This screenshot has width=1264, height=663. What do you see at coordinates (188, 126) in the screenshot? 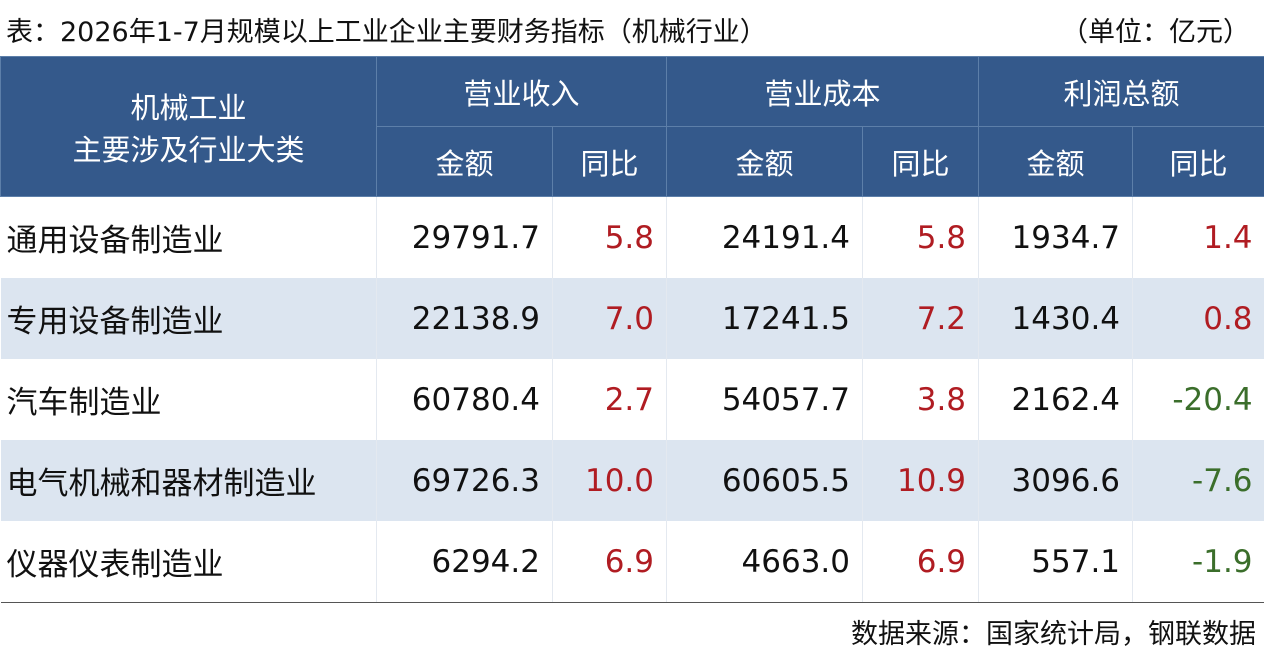
I see `row-header: 机械工业主要涉及行业大类` at bounding box center [188, 126].